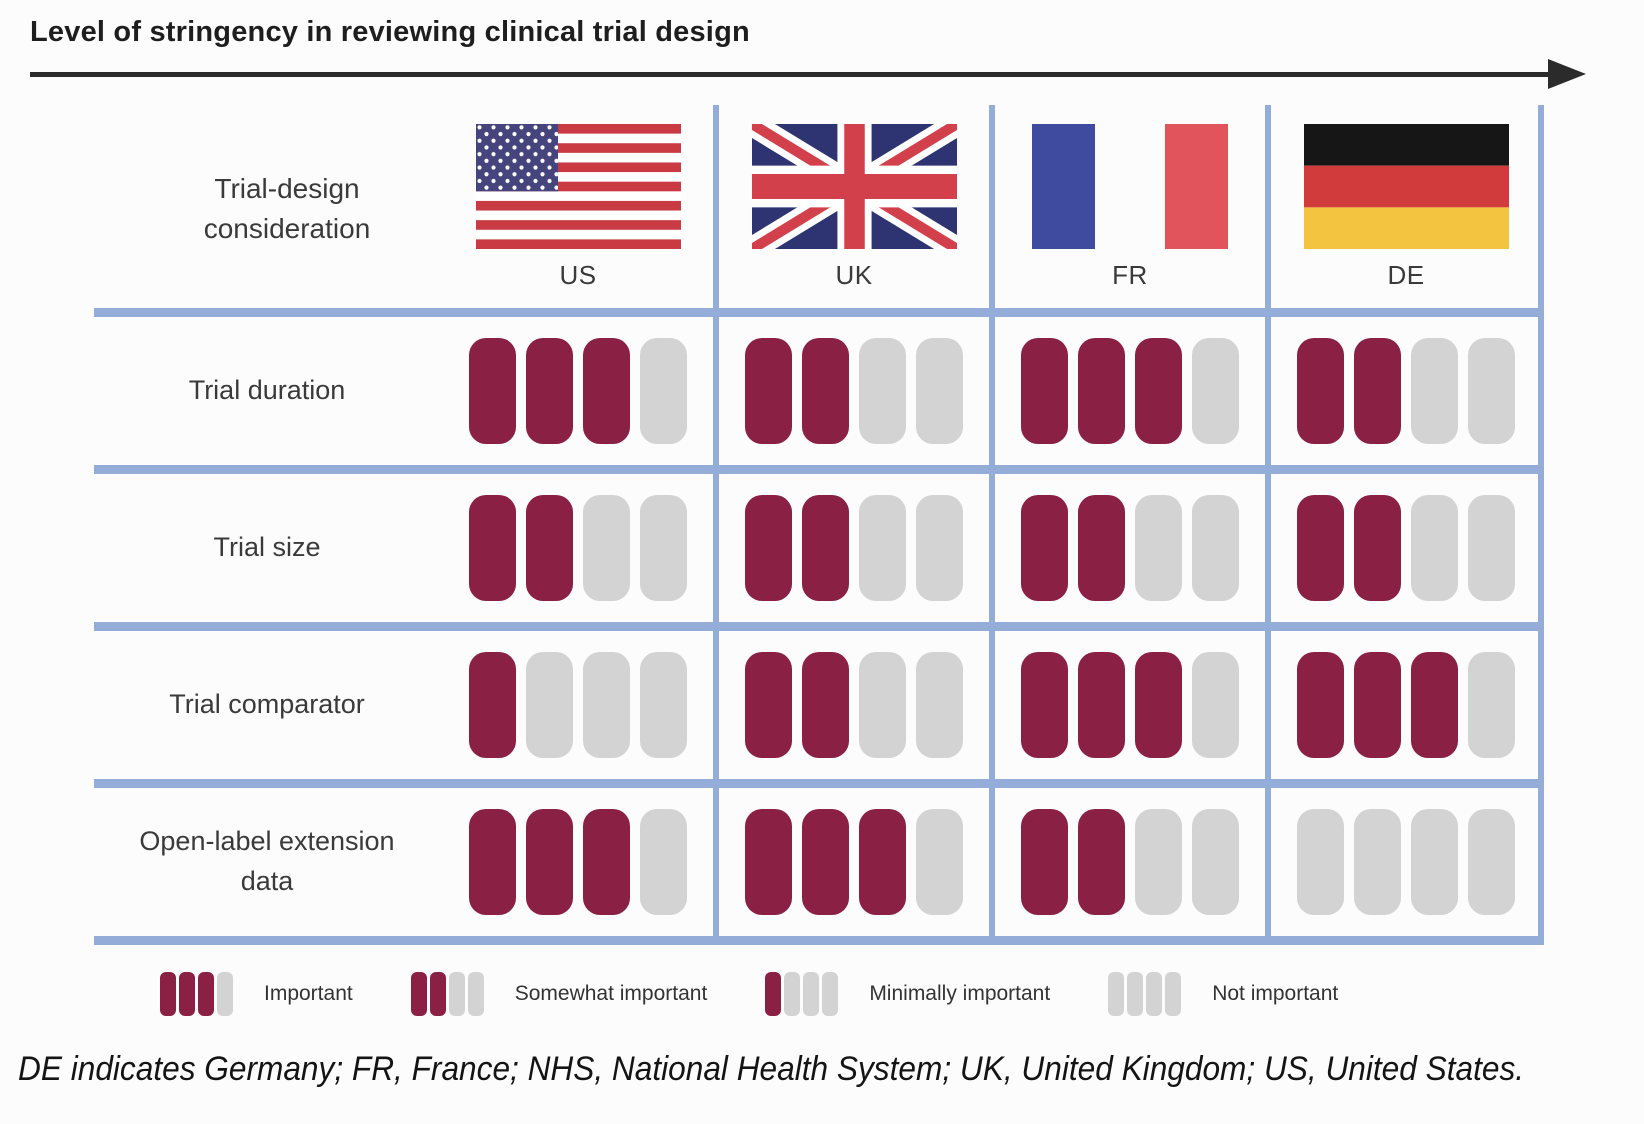 The height and width of the screenshot is (1124, 1644). Describe the element at coordinates (1275, 993) in the screenshot. I see `legend-label: Not important` at that location.